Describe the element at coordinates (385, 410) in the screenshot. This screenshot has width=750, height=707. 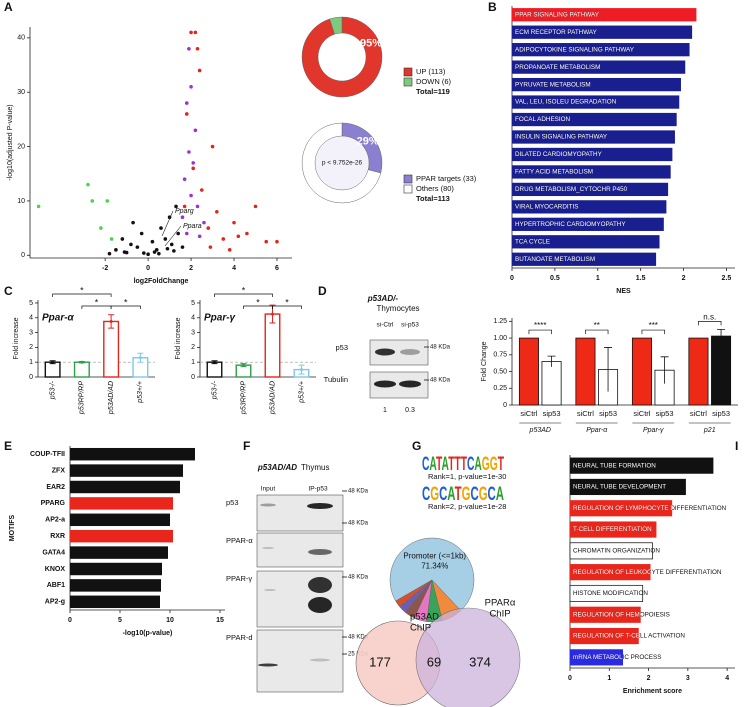
I see `quantification: 1` at that location.